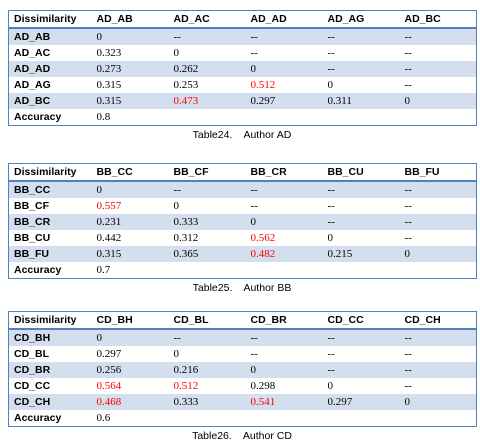 This screenshot has height=446, width=480. Describe the element at coordinates (263, 238) in the screenshot. I see `highlighted-cell: 0.562` at that location.